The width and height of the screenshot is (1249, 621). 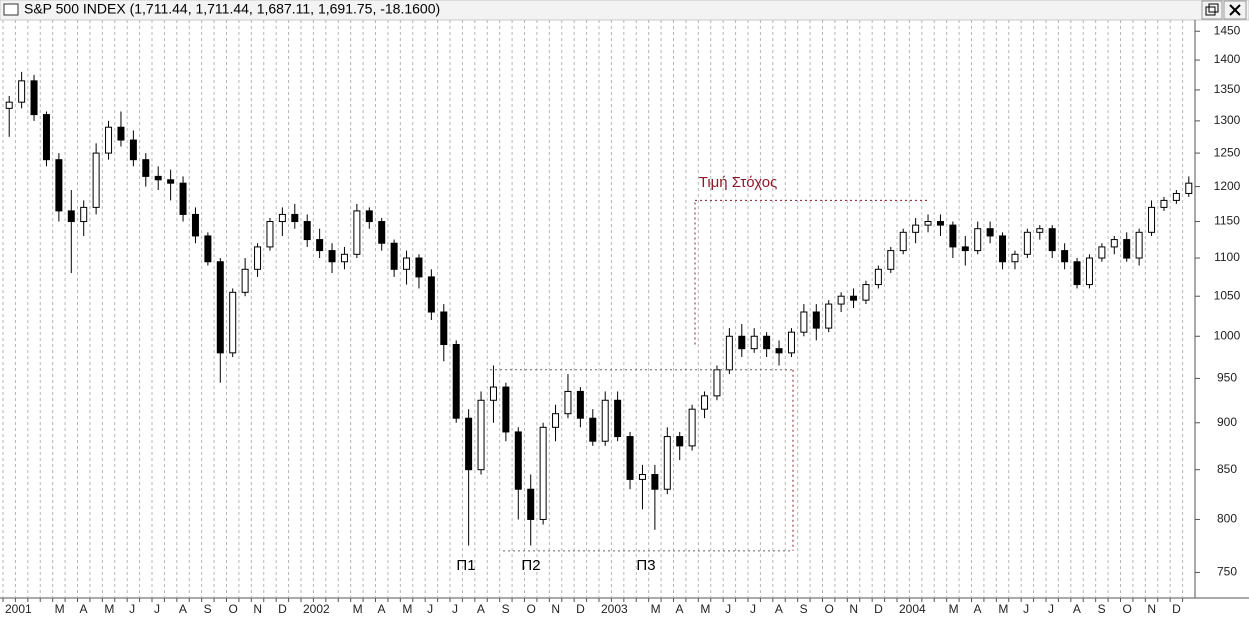 What do you see at coordinates (1227, 120) in the screenshot?
I see `y-tick-label: 1300` at bounding box center [1227, 120].